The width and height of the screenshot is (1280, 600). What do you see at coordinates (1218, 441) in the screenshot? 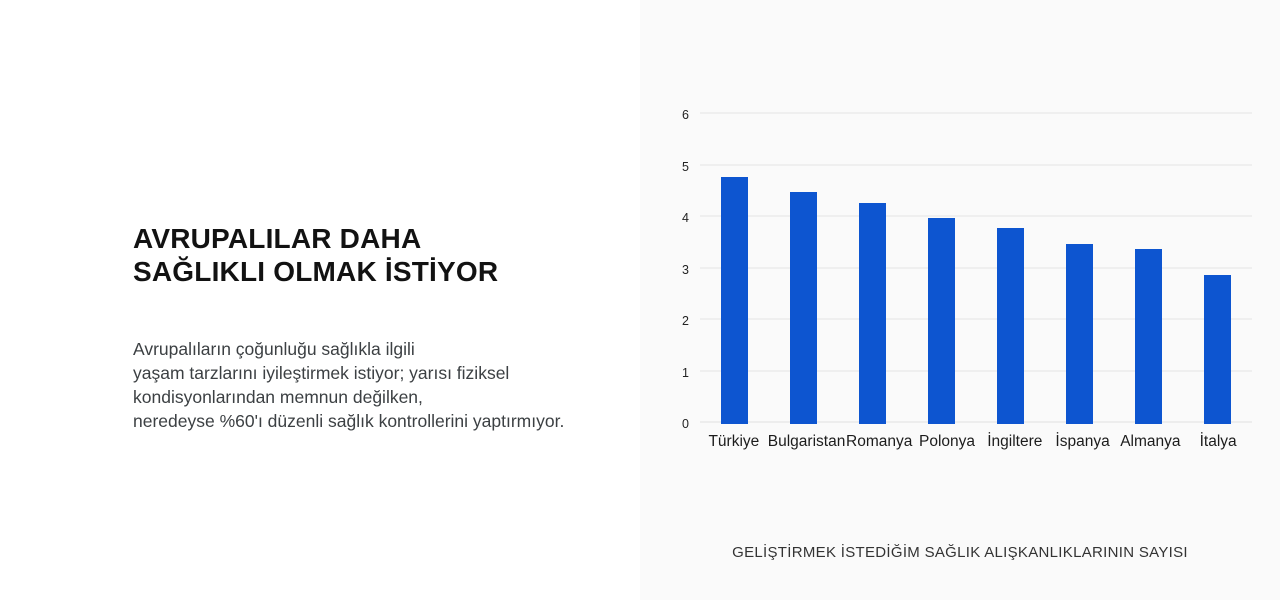
I see `x-axis-label-İtalya: İtalya` at bounding box center [1218, 441].